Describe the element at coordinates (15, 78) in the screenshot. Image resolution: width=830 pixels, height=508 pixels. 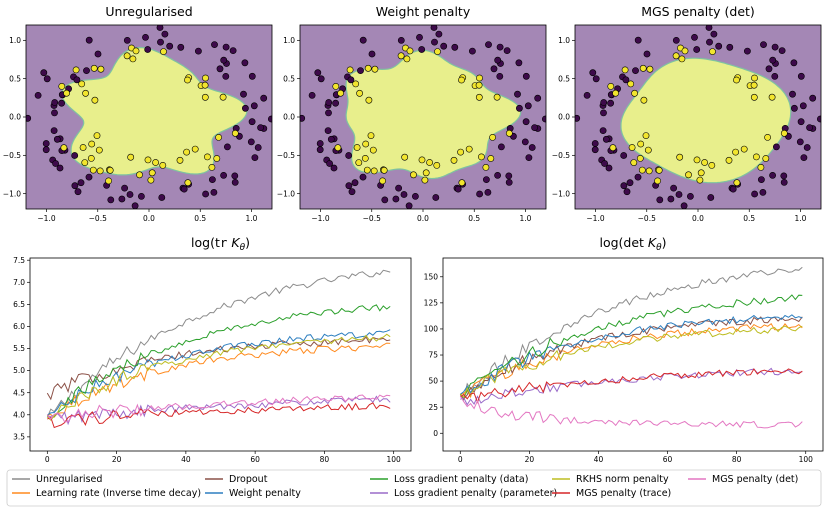
I see `y-tick-label: 0.5` at that location.